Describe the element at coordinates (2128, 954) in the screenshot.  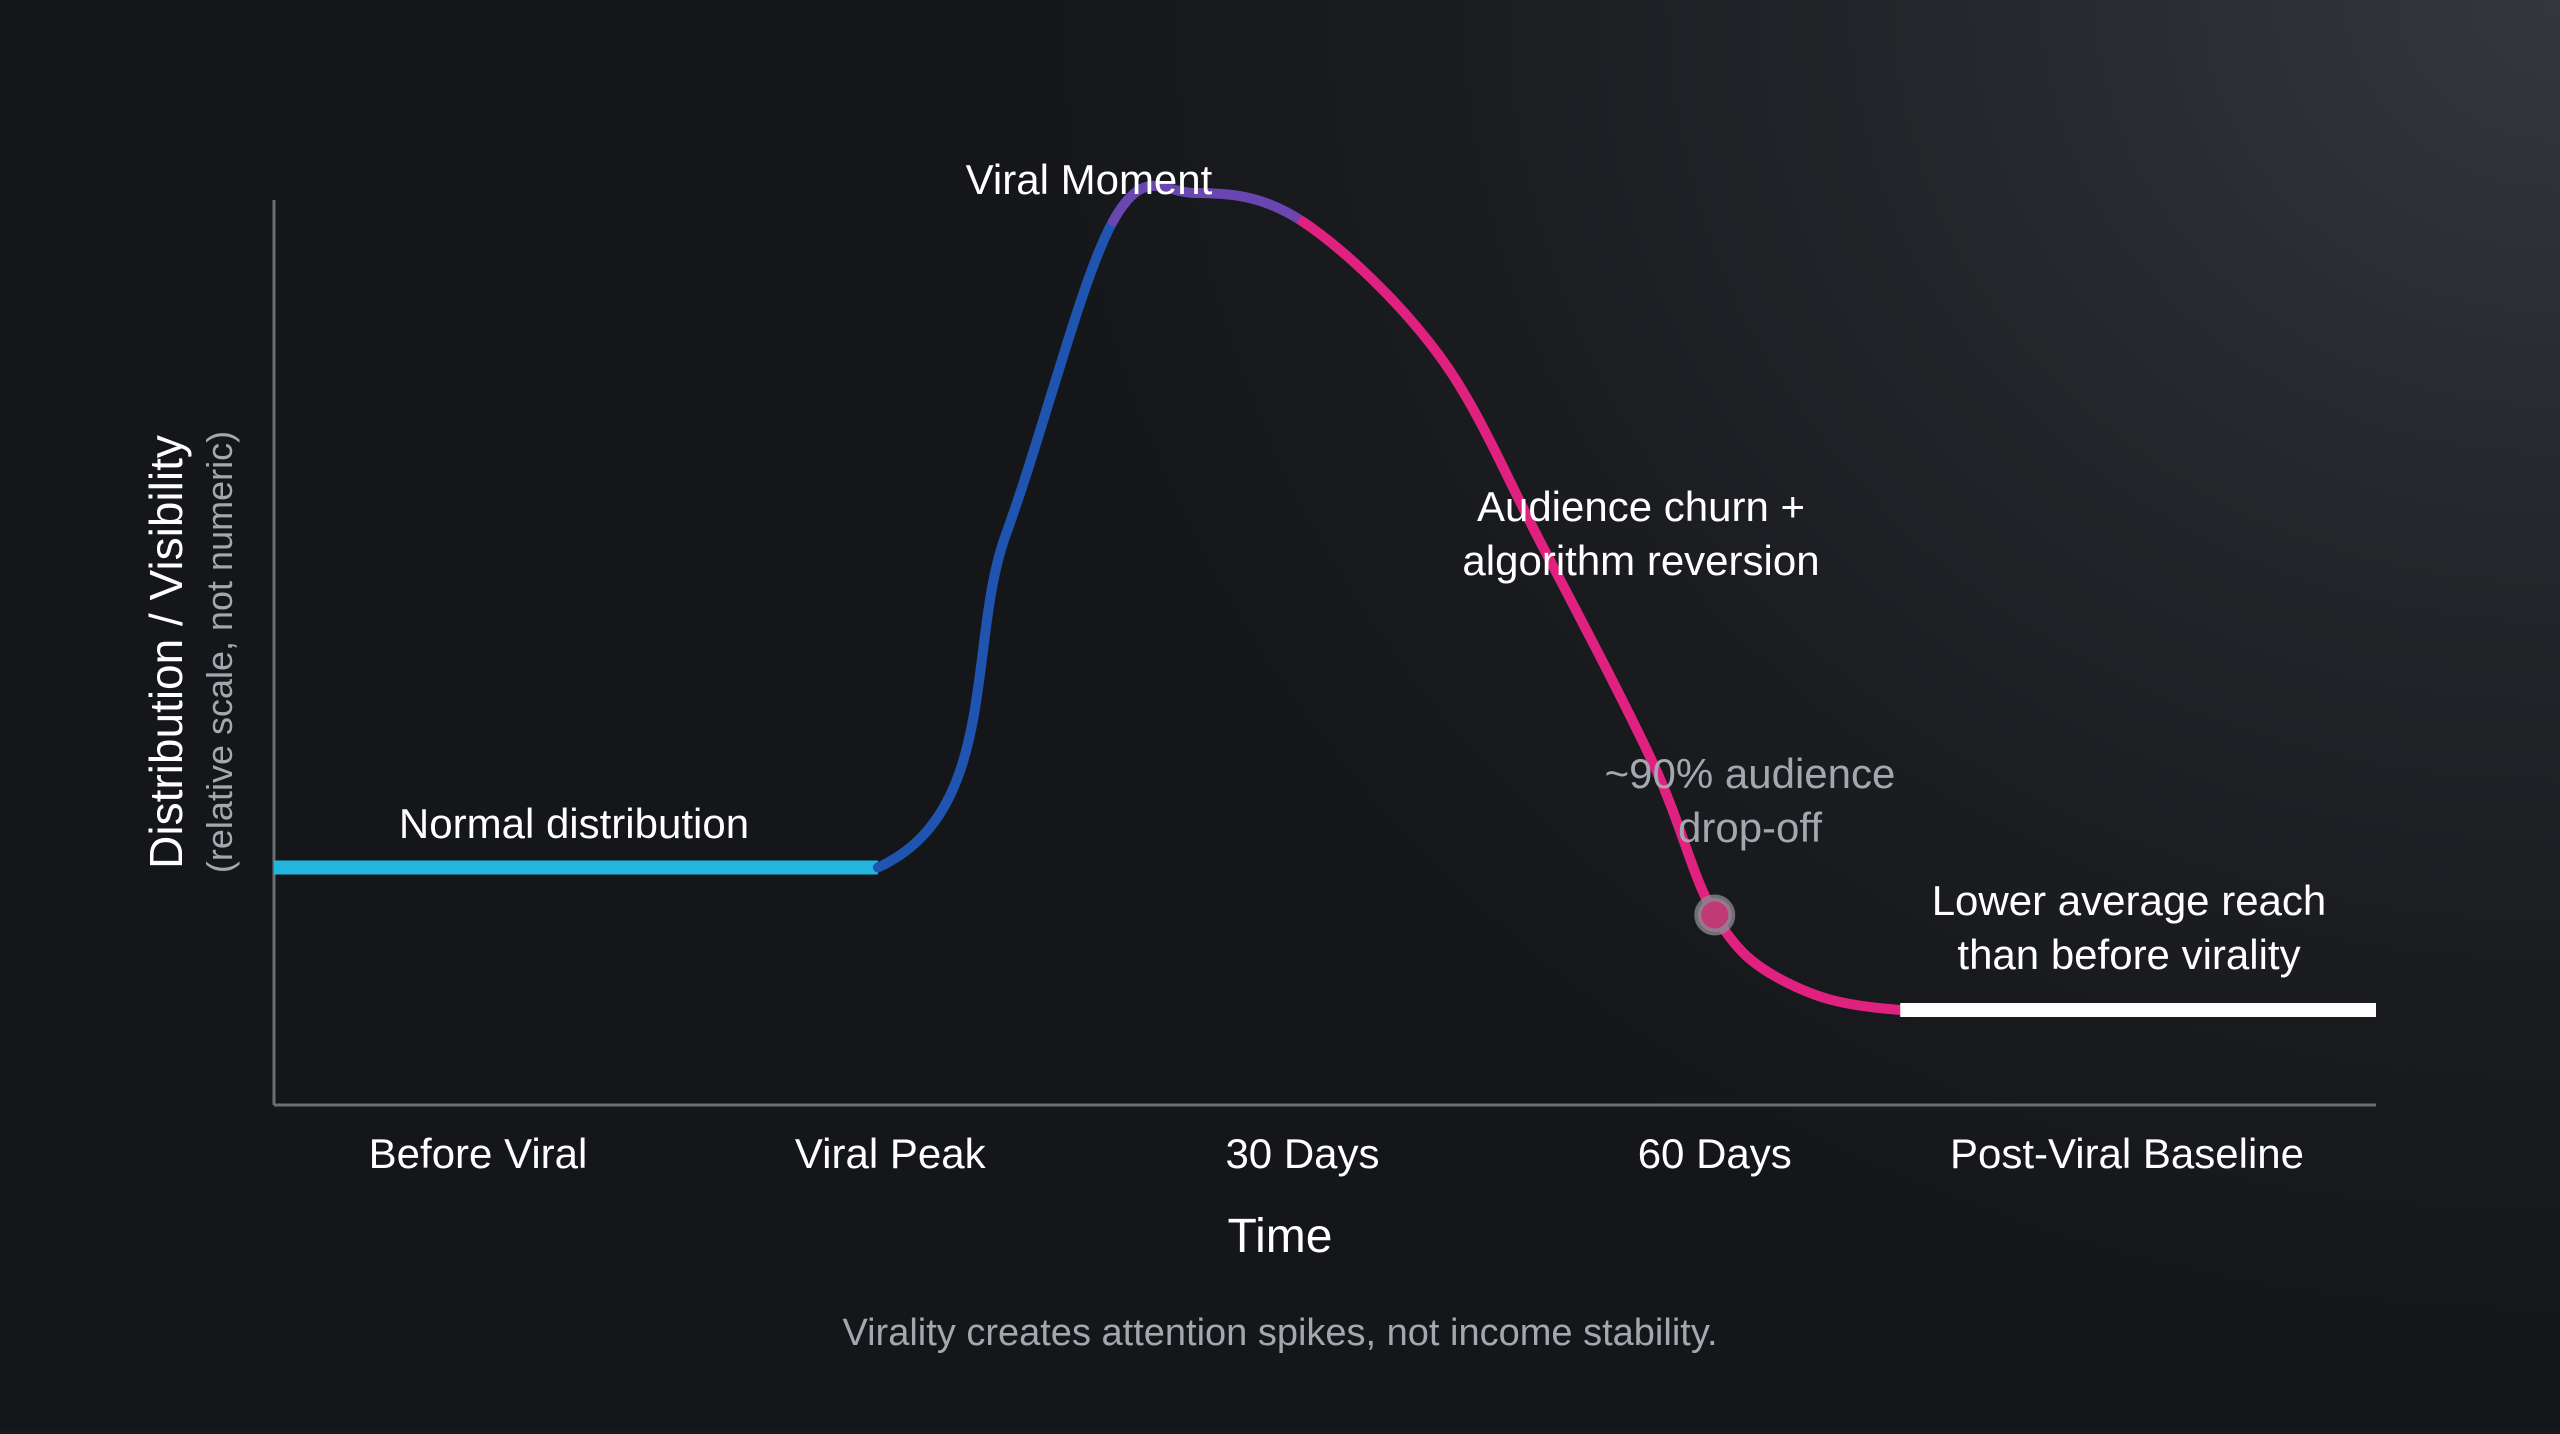
I see `annotation-lower-reach-line-2: than before virality` at that location.